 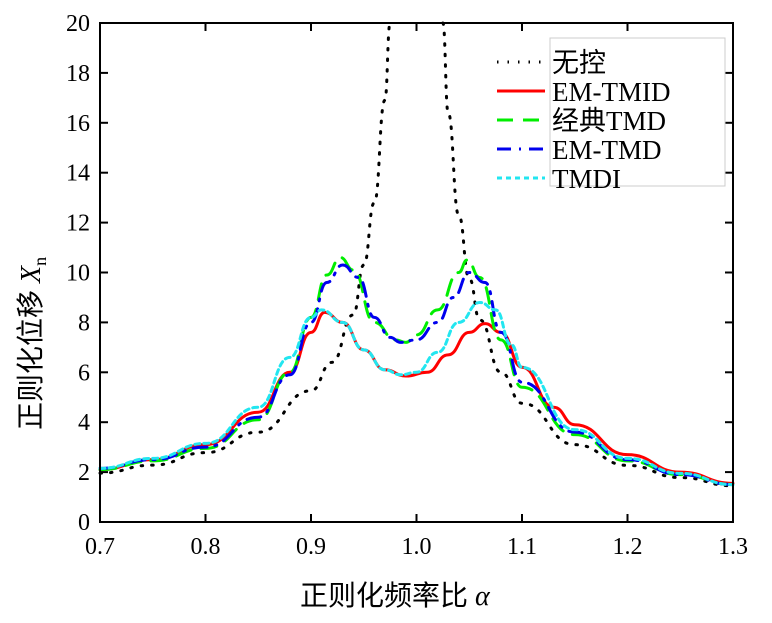 I want to click on legend-label-2: 经典TMD, so click(x=609, y=121).